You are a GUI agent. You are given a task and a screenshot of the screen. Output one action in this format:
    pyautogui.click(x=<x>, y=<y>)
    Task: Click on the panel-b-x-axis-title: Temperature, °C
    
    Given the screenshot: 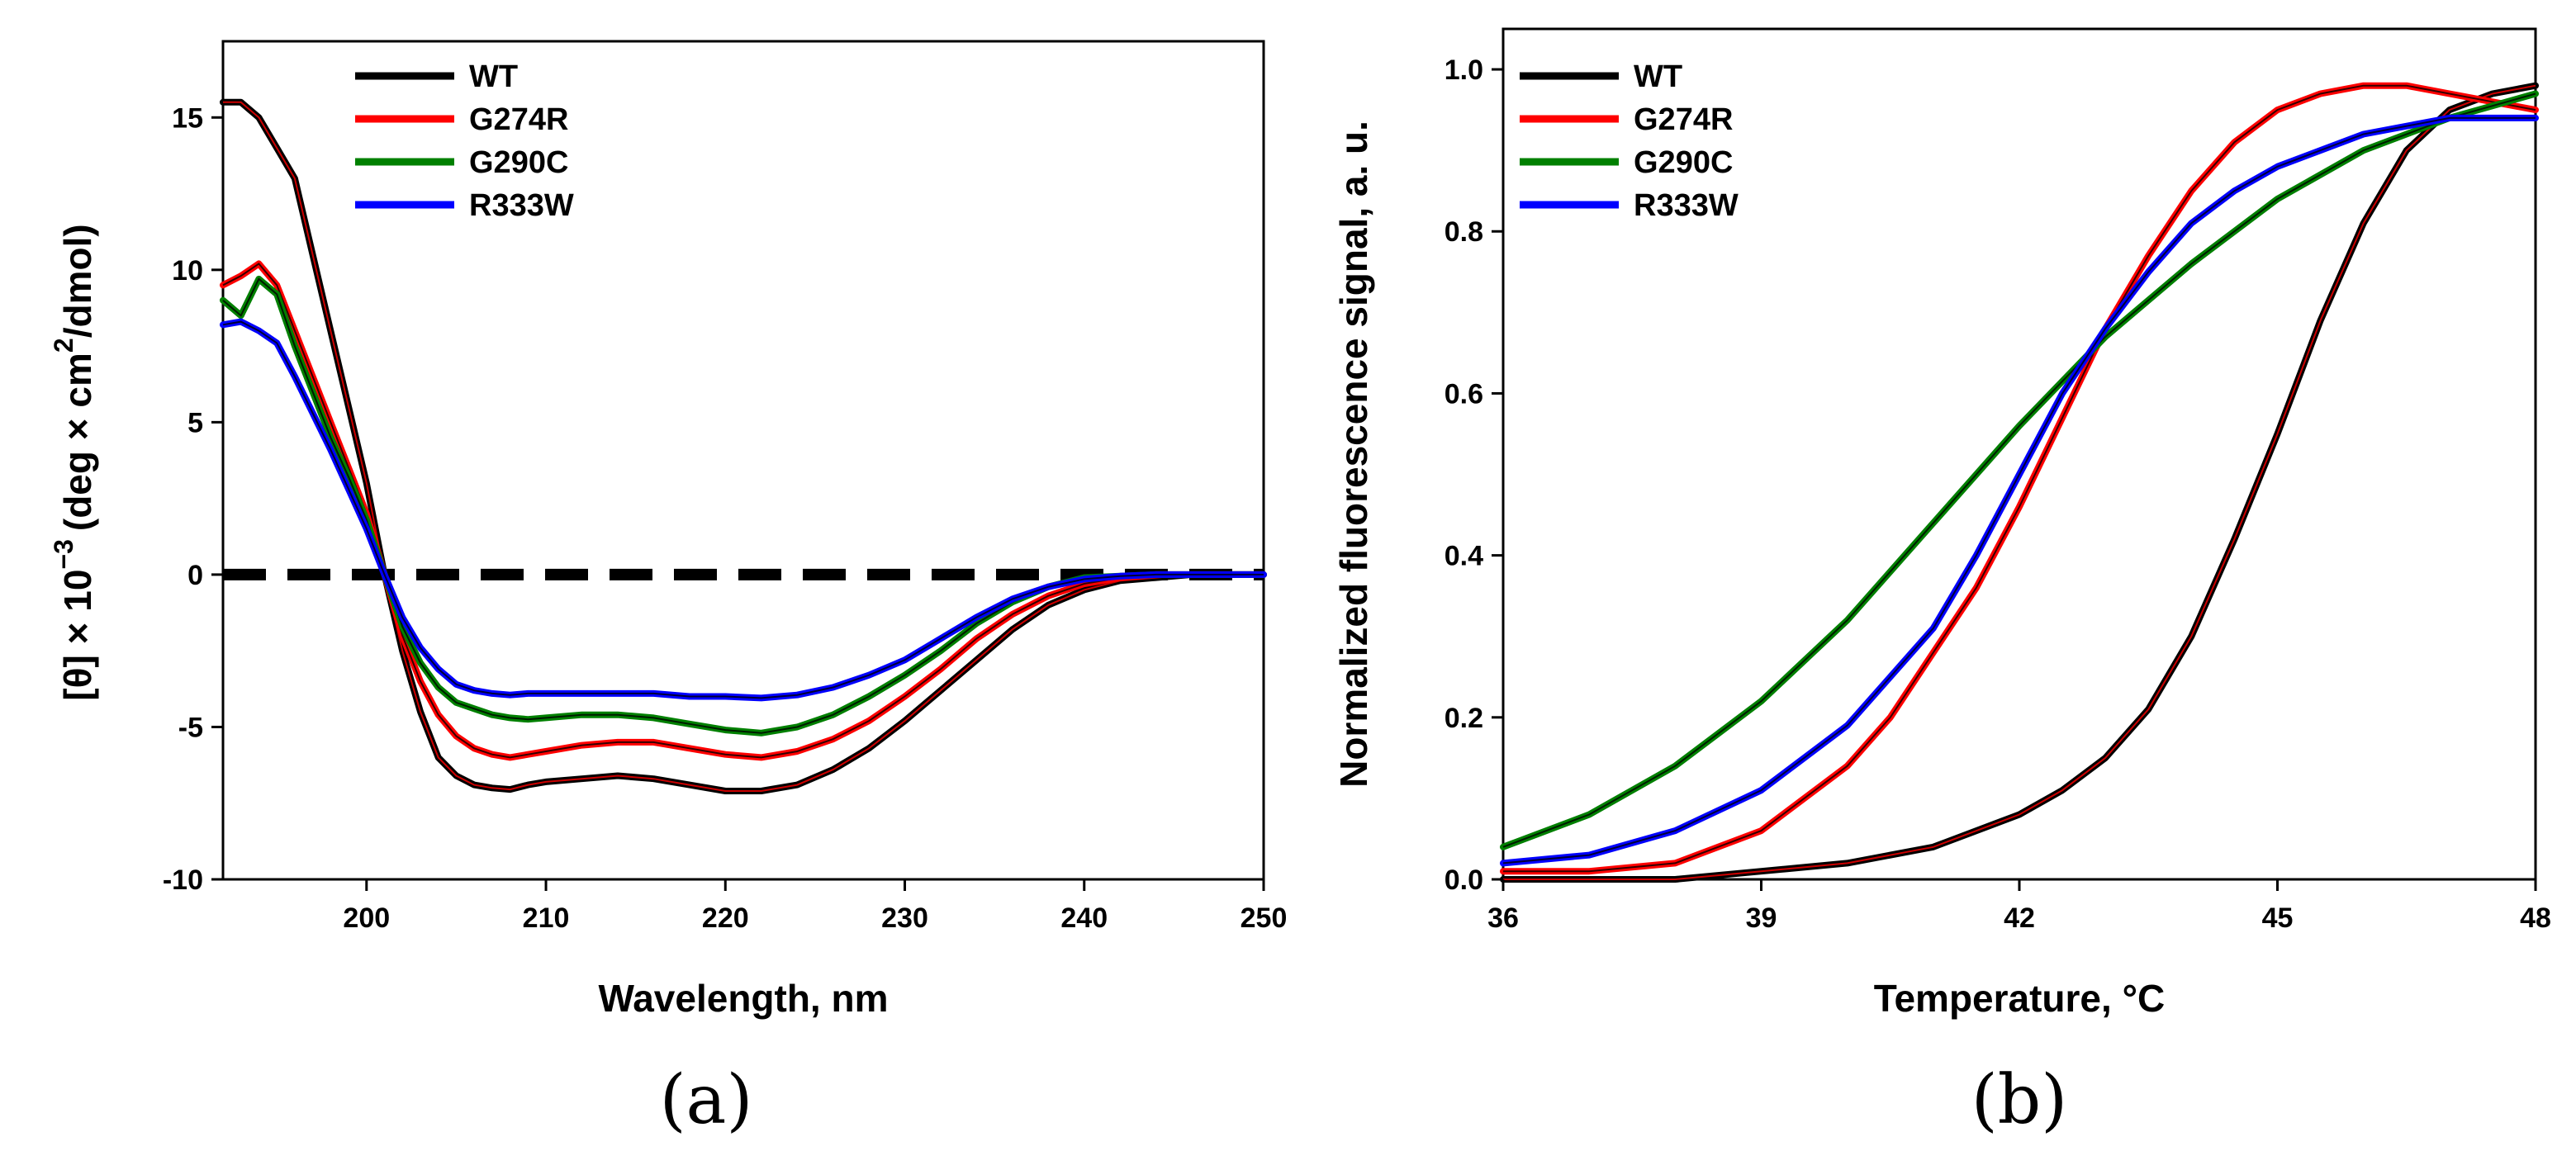 What is the action you would take?
    pyautogui.click(x=2019, y=998)
    